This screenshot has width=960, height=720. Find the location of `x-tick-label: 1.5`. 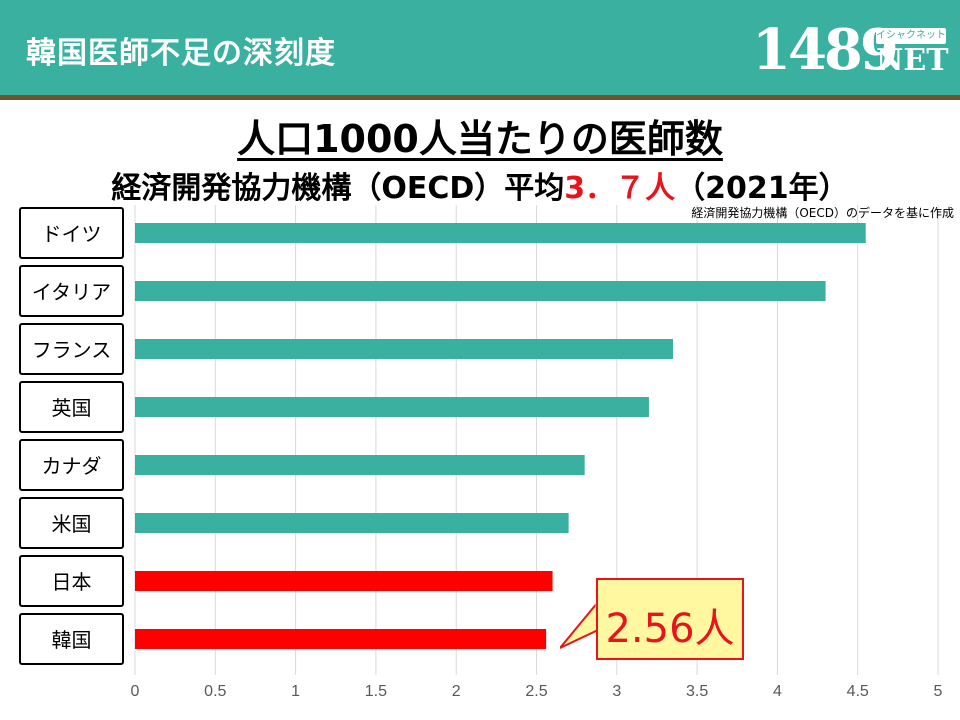

x-tick-label: 1.5 is located at coordinates (376, 691).